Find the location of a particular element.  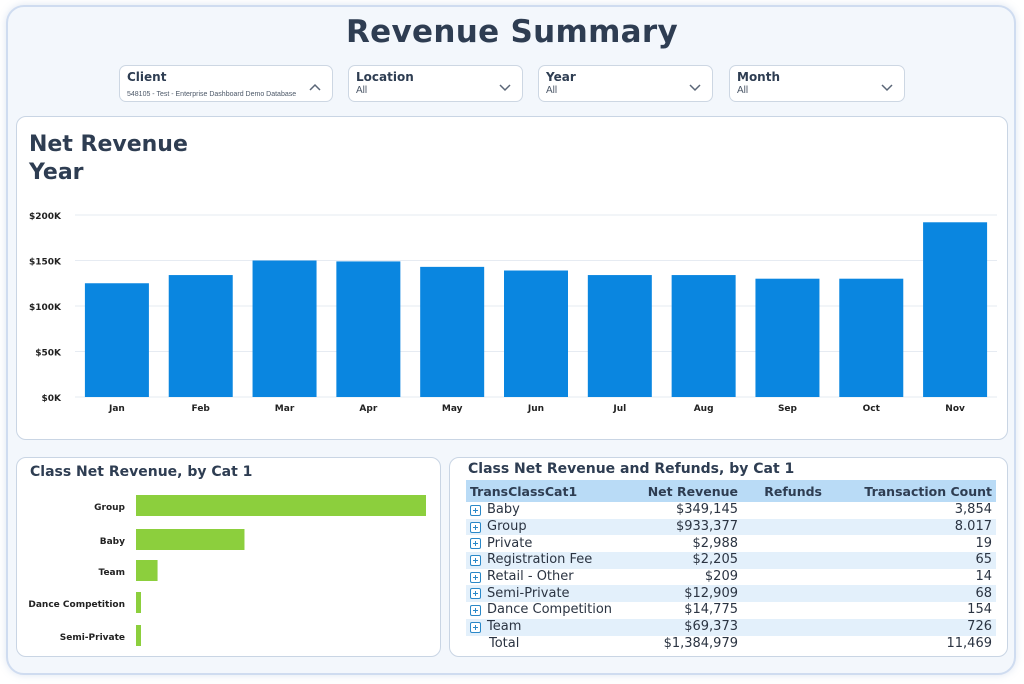

cat-label: Baby is located at coordinates (503, 510).